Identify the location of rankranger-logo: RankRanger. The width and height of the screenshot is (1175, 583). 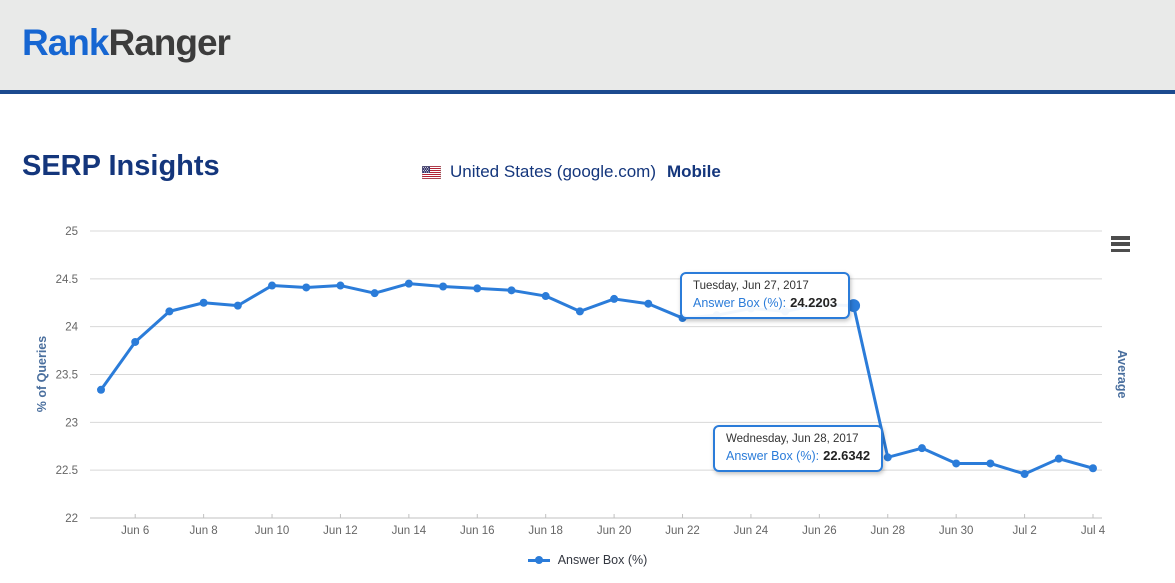
(126, 43).